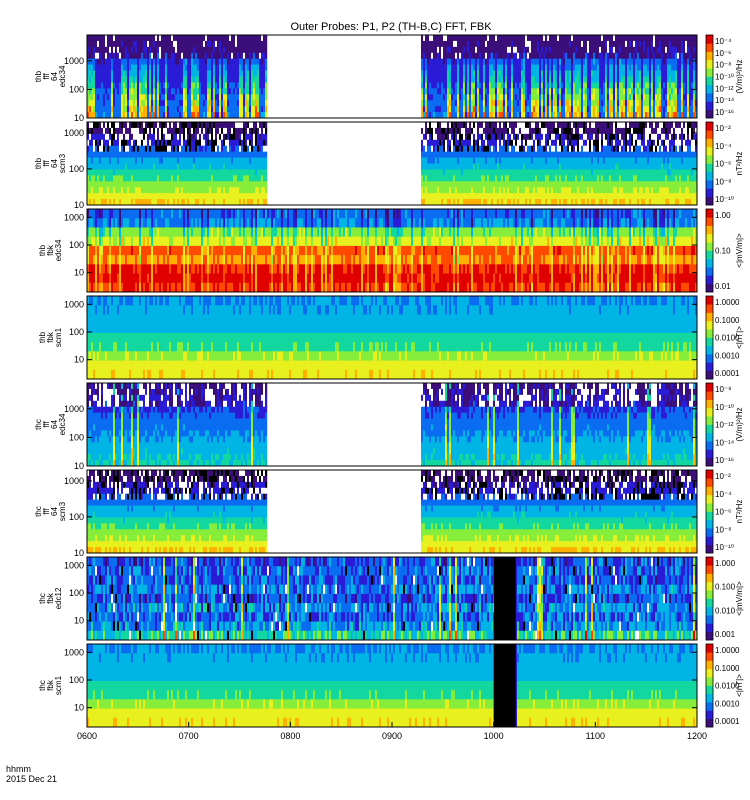 The width and height of the screenshot is (750, 800). Describe the element at coordinates (87, 736) in the screenshot. I see `x-tick-label: 0600` at that location.